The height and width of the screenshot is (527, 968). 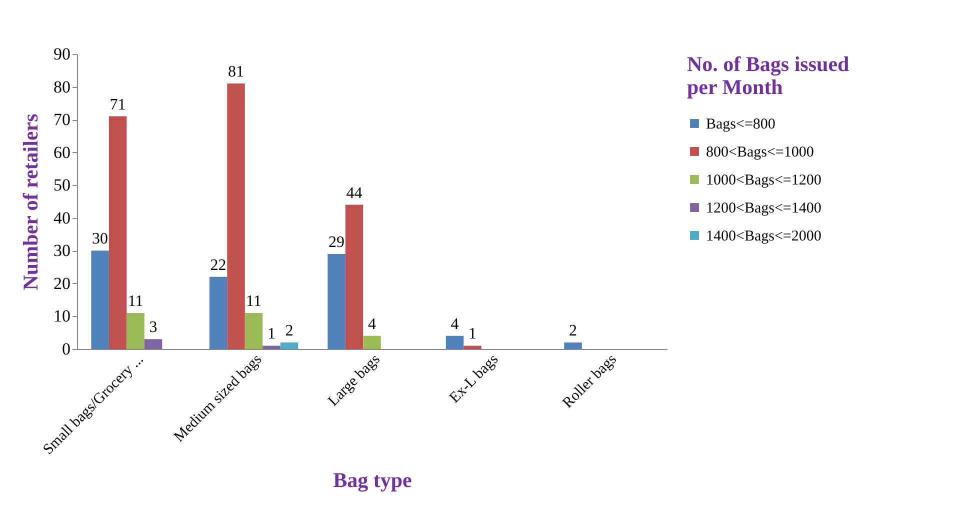 What do you see at coordinates (372, 480) in the screenshot?
I see `x-axis-title: Bag type` at bounding box center [372, 480].